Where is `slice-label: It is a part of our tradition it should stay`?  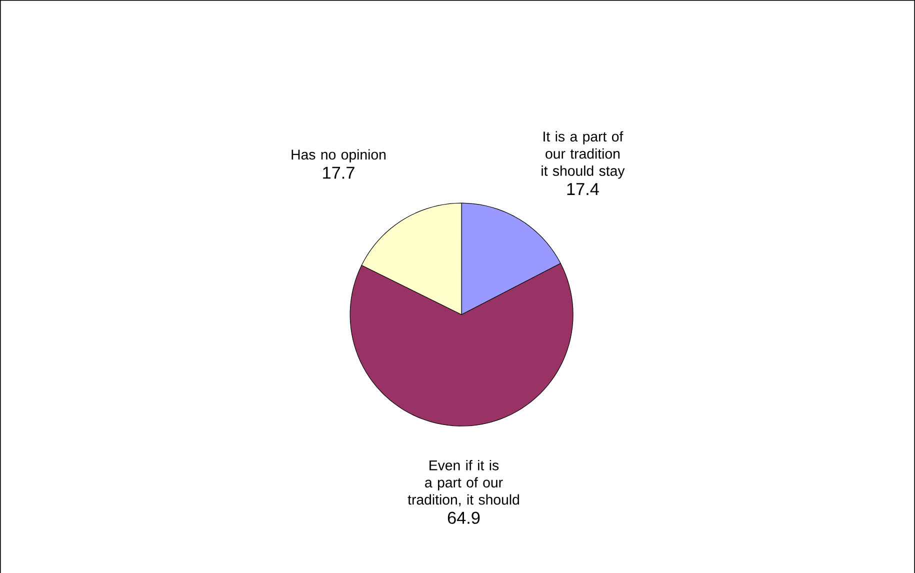
slice-label: It is a part of our tradition it should stay is located at coordinates (583, 154).